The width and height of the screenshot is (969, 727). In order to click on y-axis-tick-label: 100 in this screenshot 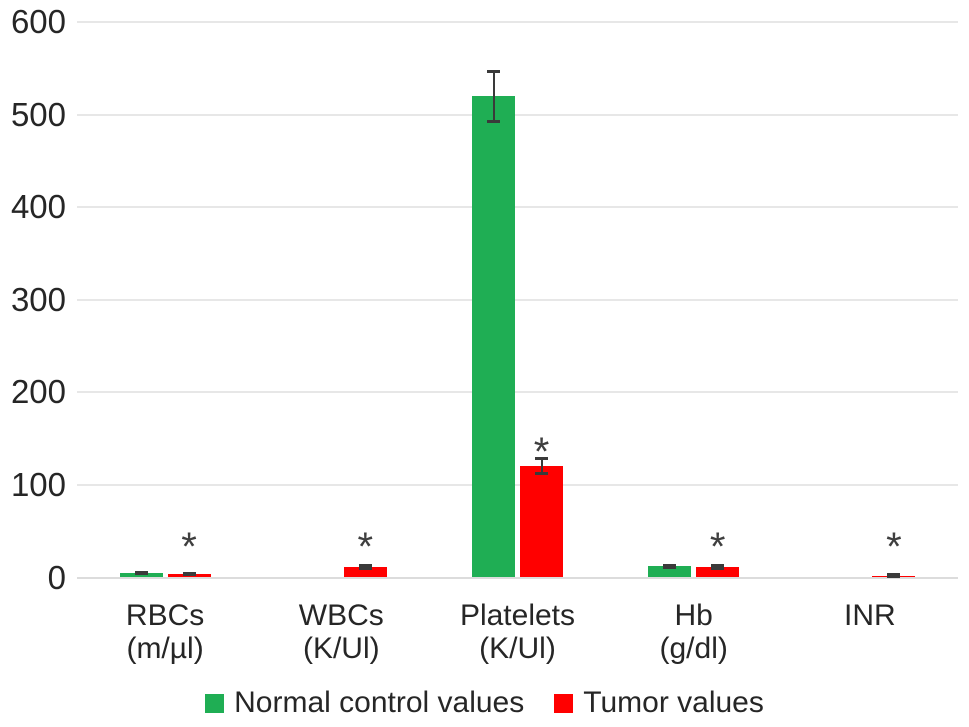, I will do `click(38, 484)`.